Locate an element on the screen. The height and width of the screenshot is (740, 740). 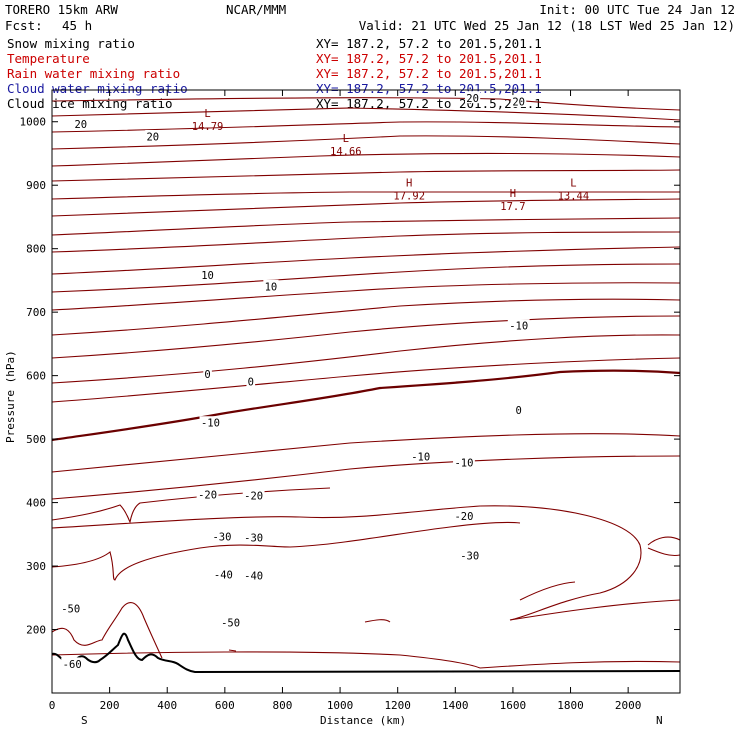
x-tick-label: 1800 is located at coordinates (570, 705).